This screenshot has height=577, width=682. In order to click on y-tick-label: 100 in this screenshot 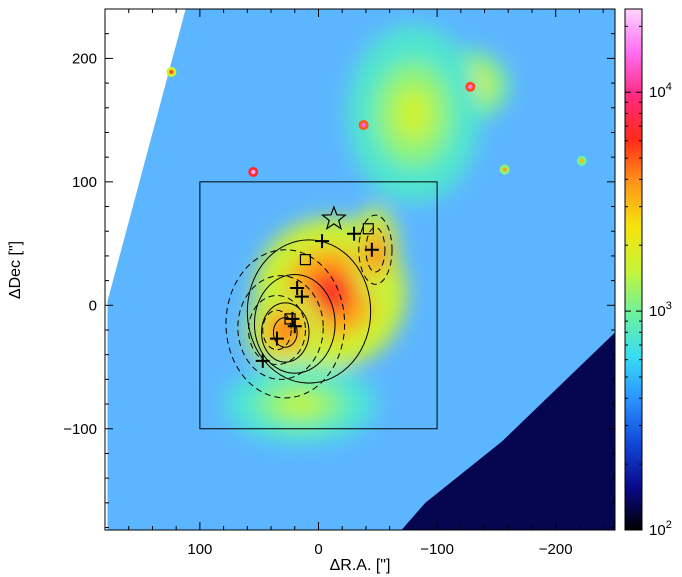, I will do `click(84, 182)`.